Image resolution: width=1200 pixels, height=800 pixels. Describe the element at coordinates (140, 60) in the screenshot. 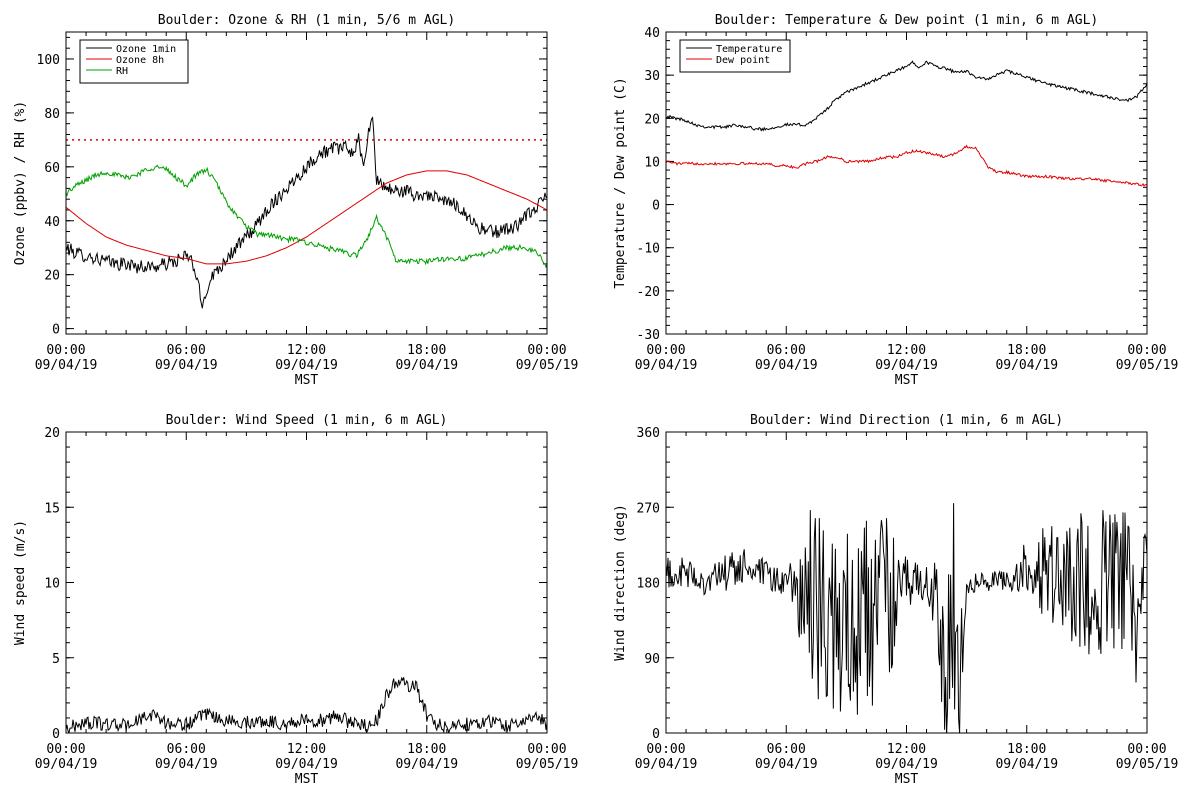

I see `legend-label: Ozone 8h` at that location.